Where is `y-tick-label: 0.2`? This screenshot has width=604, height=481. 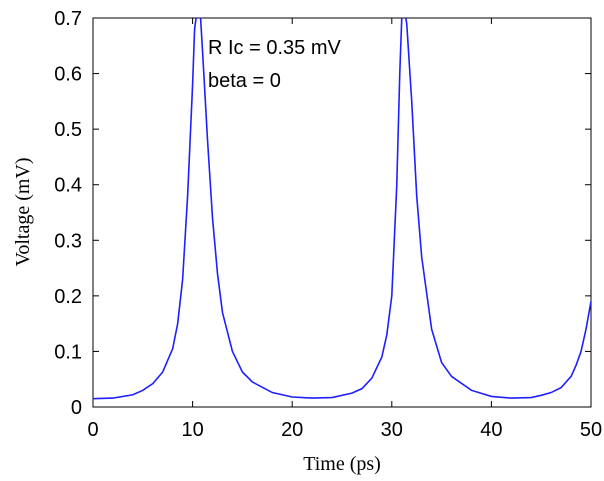
y-tick-label: 0.2 is located at coordinates (68, 297).